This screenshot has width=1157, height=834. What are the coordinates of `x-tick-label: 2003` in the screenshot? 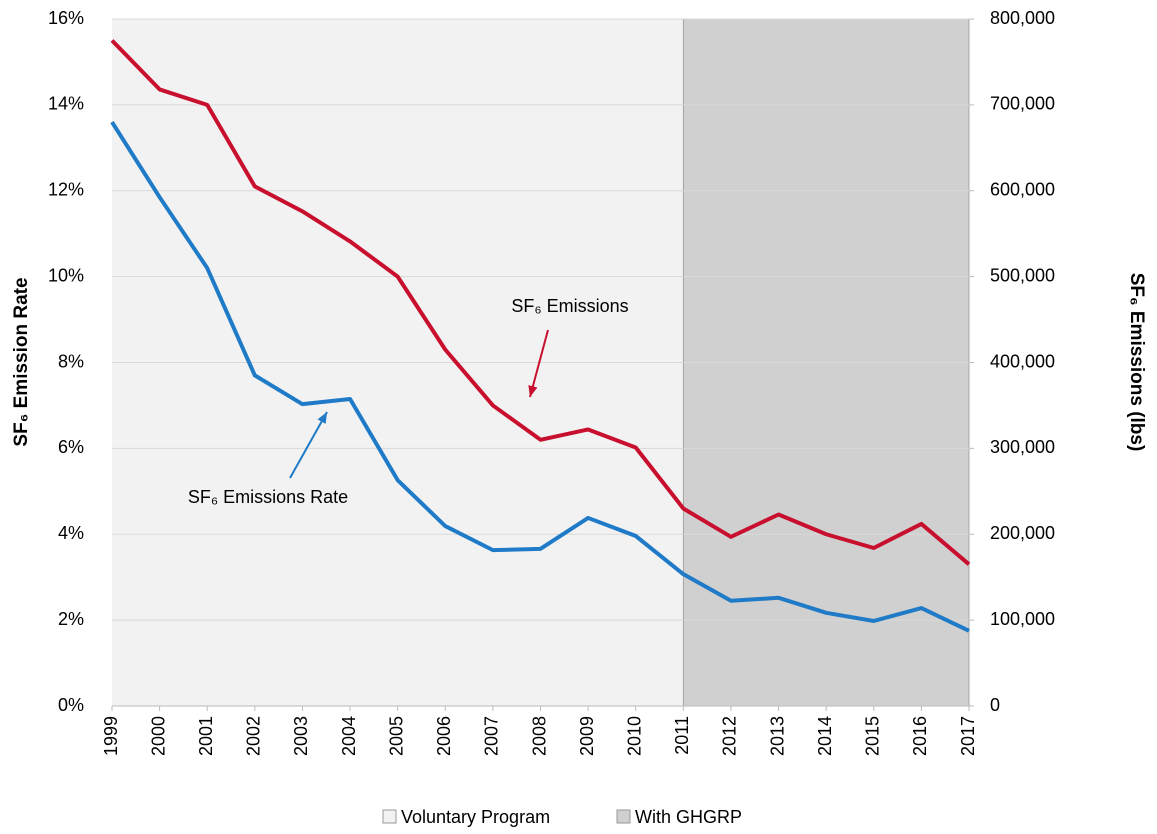 It's located at (301, 736).